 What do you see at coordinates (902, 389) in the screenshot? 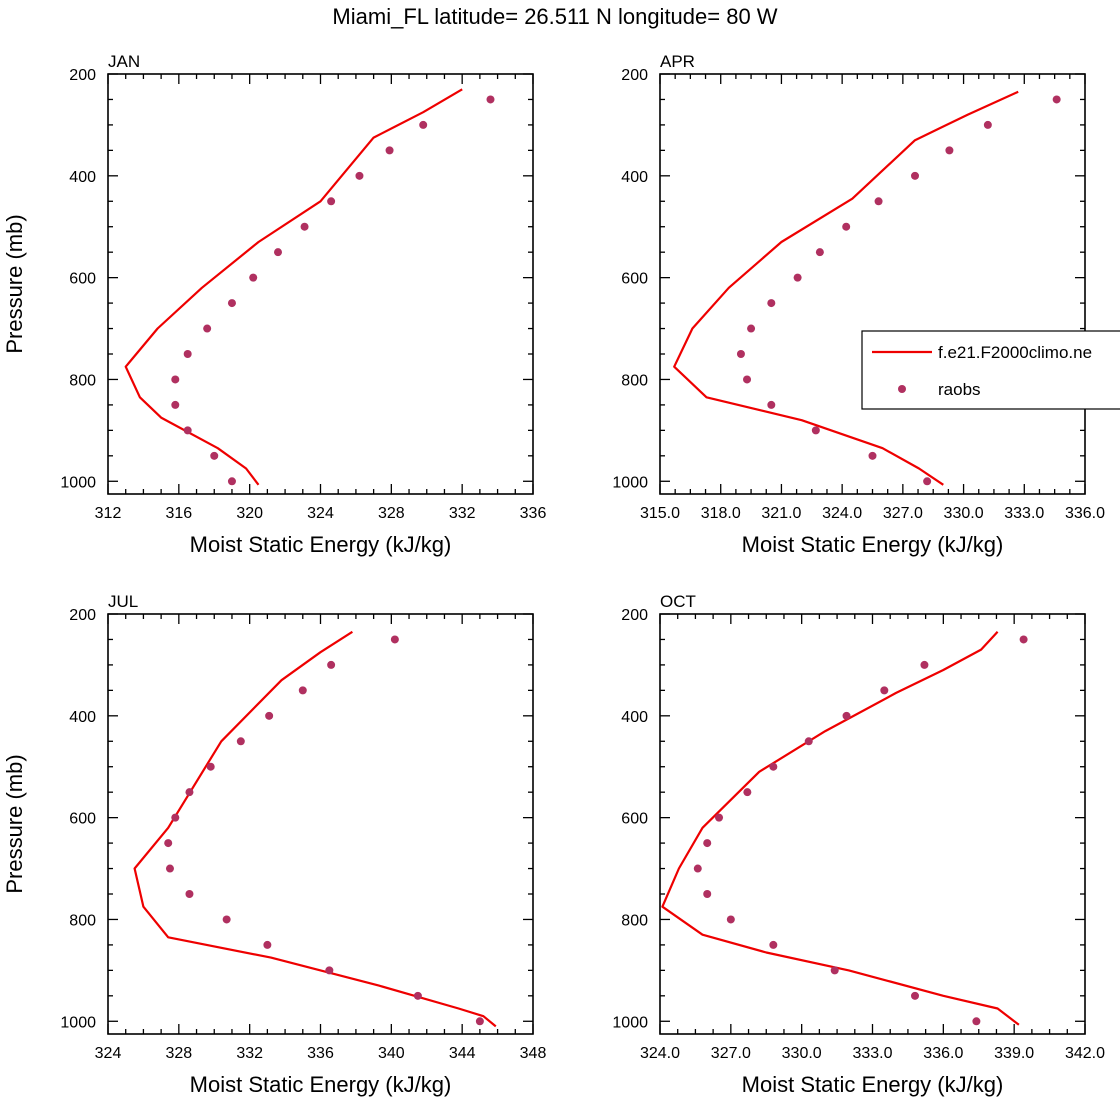
I see `legend-dot-swatch` at bounding box center [902, 389].